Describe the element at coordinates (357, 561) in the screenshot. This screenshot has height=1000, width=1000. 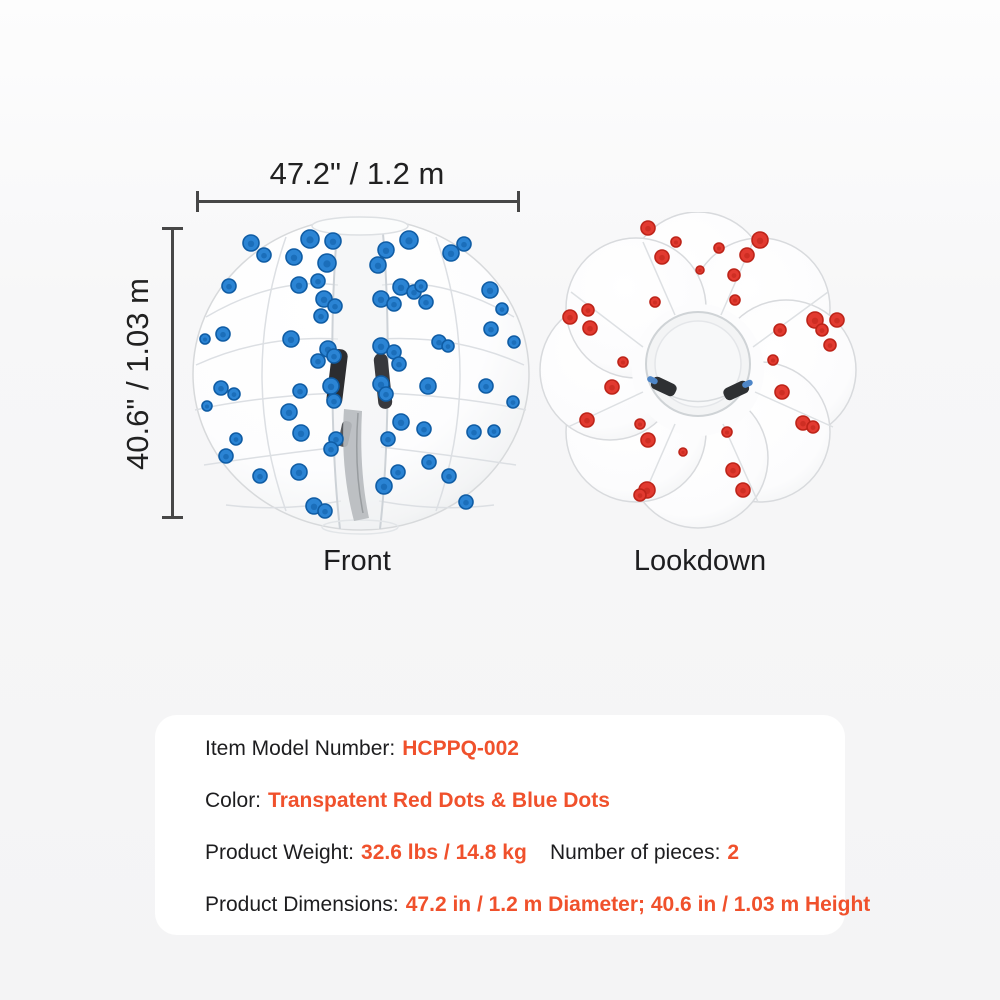
I see `front-view-label: Front` at that location.